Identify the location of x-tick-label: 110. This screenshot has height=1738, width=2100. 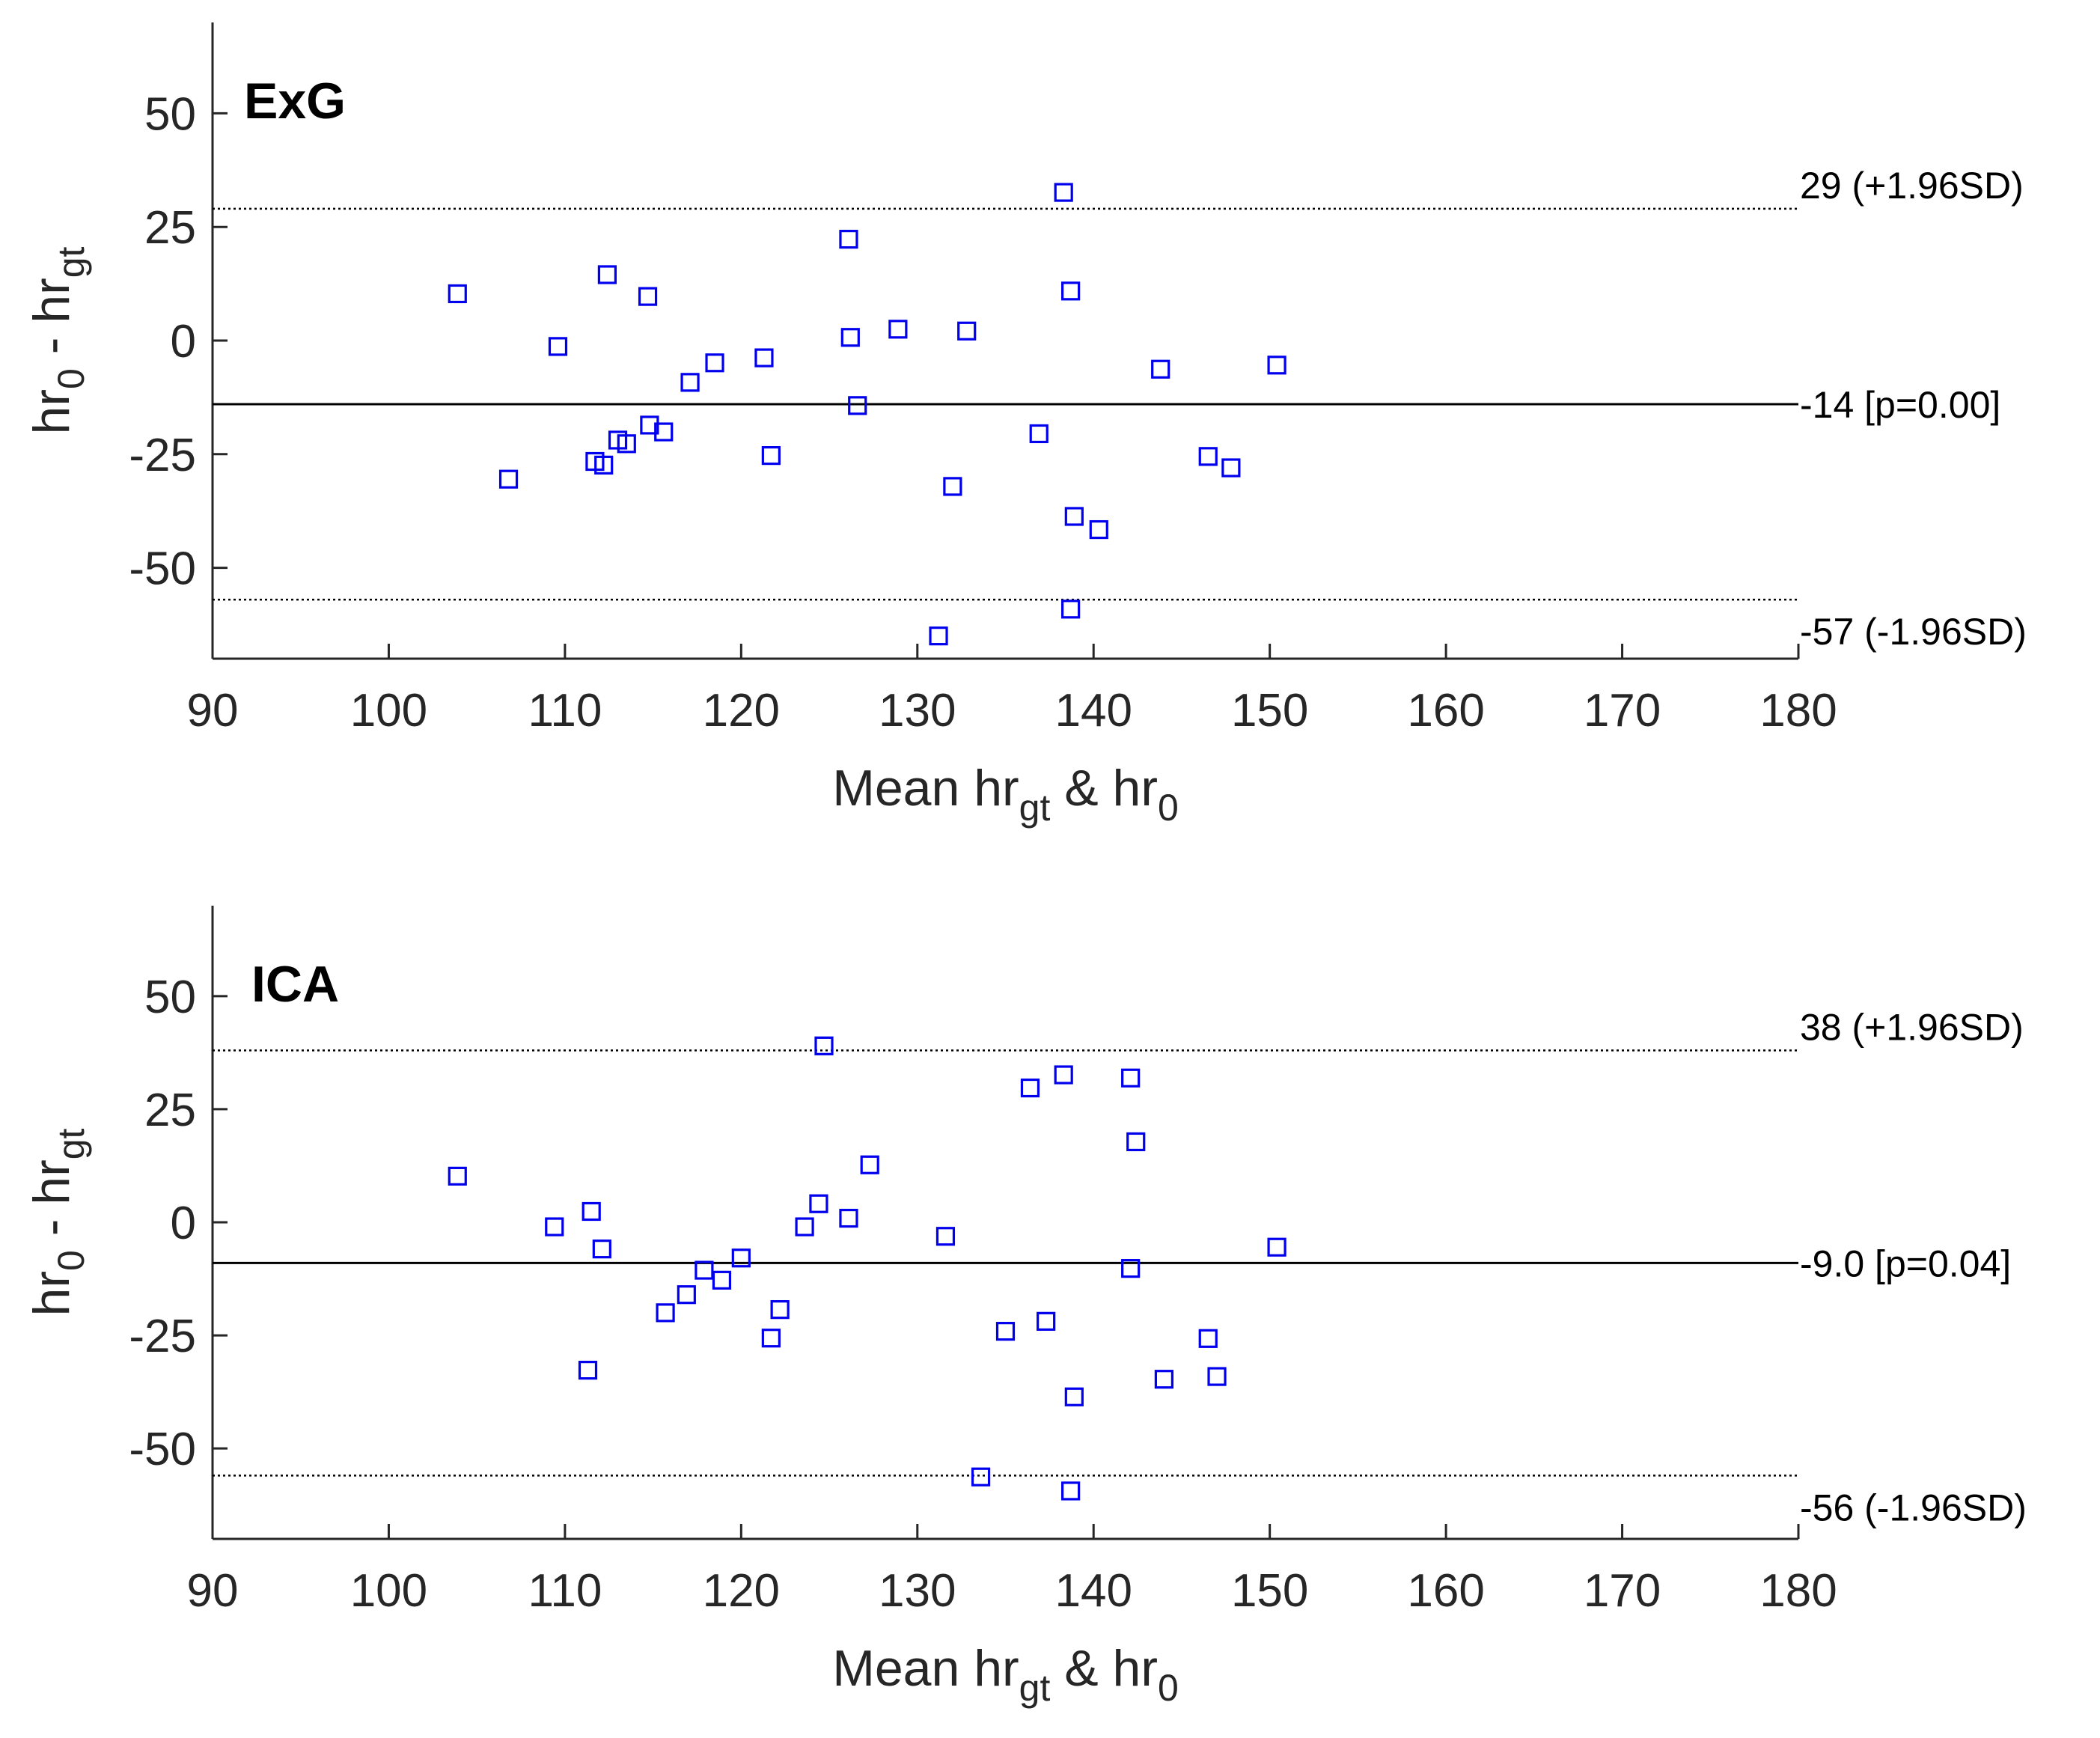
(565, 711).